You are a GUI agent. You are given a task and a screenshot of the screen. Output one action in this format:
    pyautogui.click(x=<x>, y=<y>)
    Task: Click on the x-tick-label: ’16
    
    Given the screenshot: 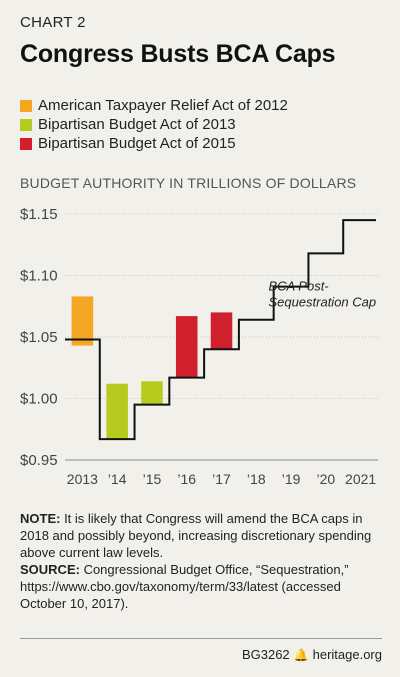 What is the action you would take?
    pyautogui.click(x=186, y=479)
    